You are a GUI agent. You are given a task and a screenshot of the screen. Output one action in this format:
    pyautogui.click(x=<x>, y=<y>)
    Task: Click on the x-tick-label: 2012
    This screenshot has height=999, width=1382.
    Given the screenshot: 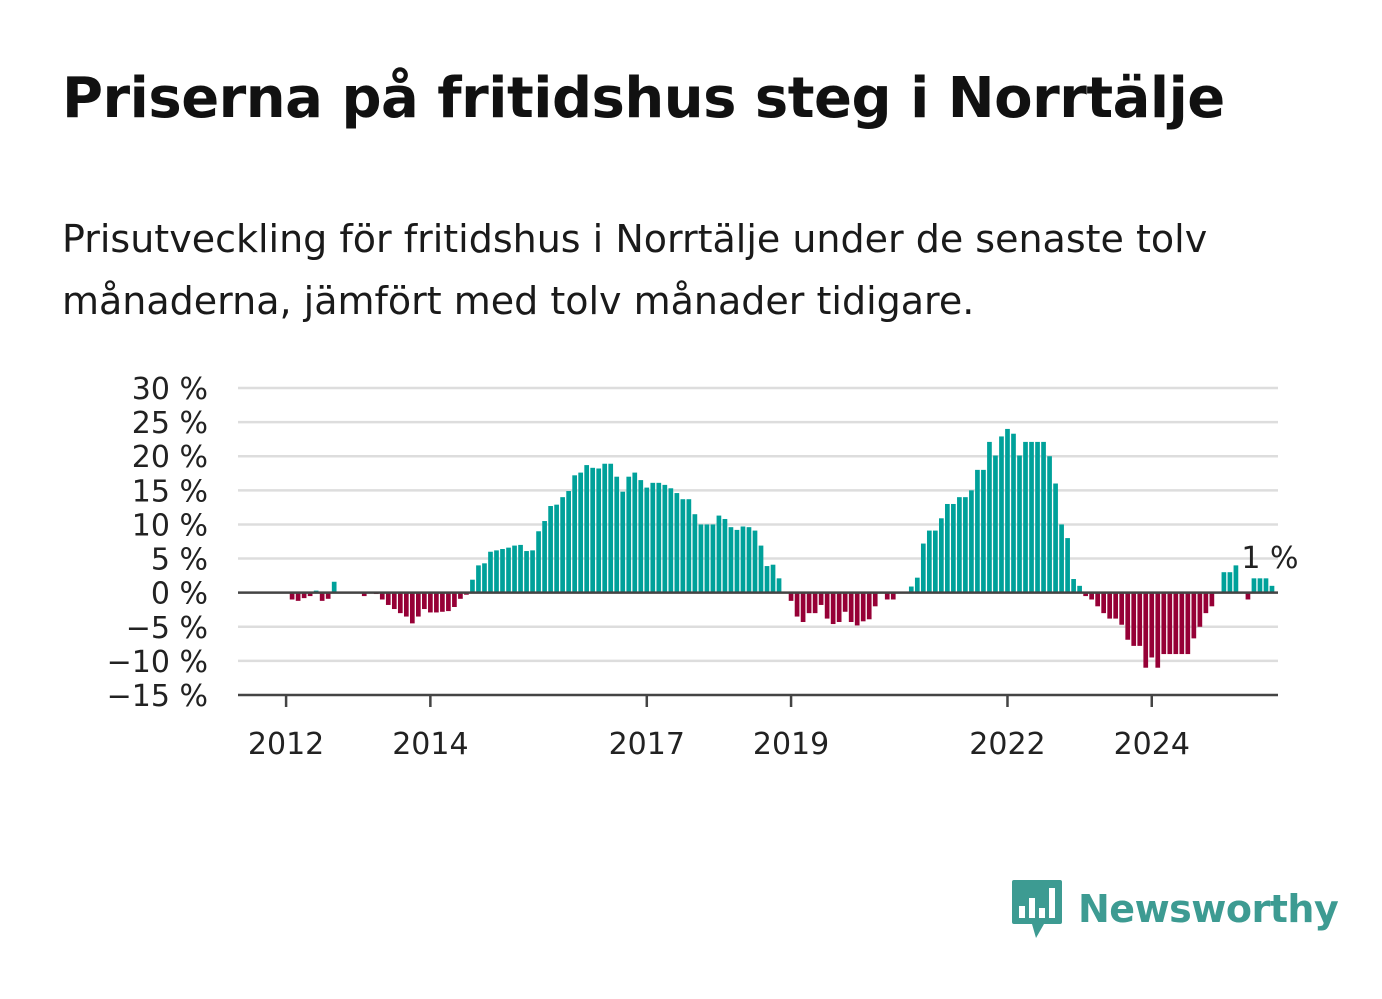 What is the action you would take?
    pyautogui.click(x=286, y=744)
    